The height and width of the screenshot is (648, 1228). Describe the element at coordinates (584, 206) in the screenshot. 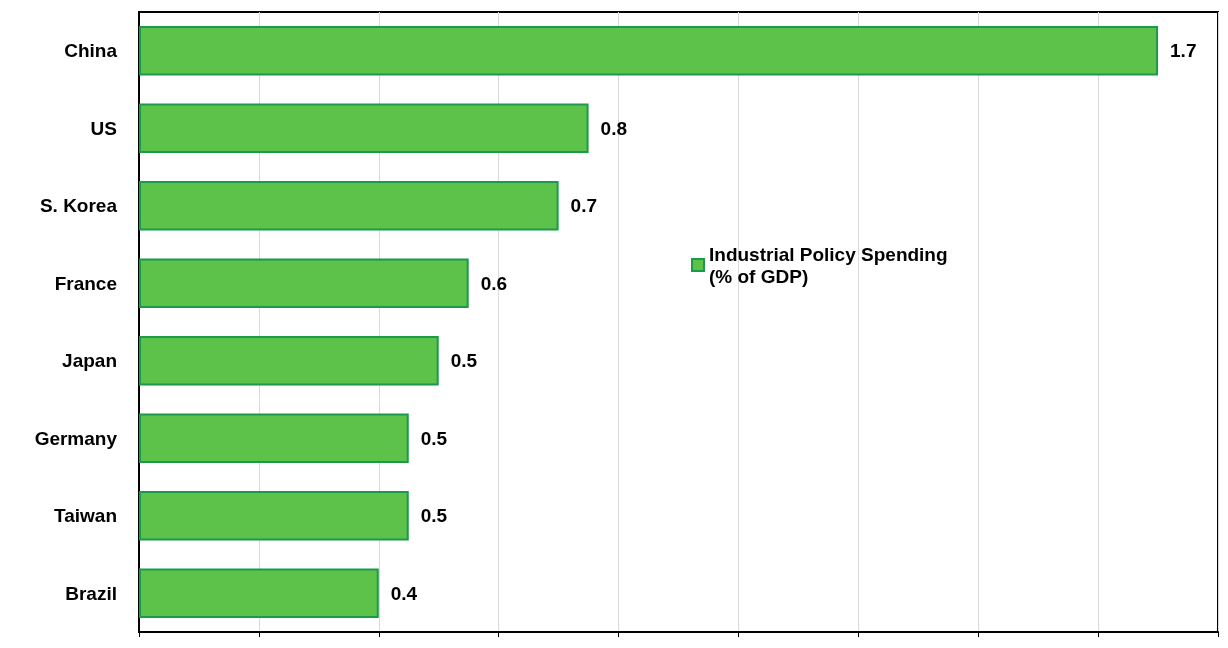

I see `data-label: 0.7` at that location.